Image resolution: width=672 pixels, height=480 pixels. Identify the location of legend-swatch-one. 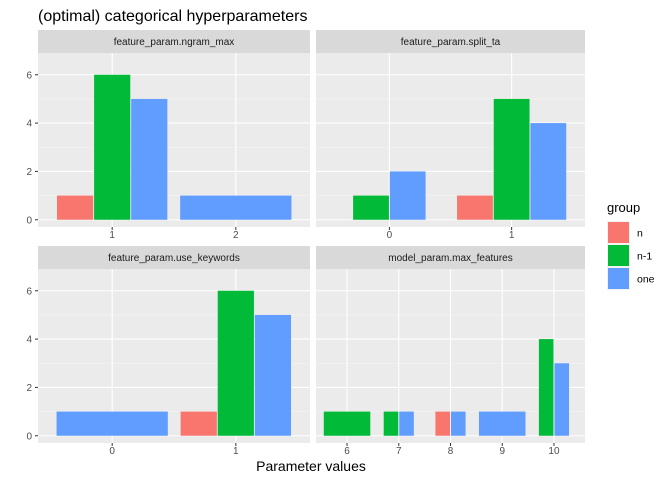
(618, 278).